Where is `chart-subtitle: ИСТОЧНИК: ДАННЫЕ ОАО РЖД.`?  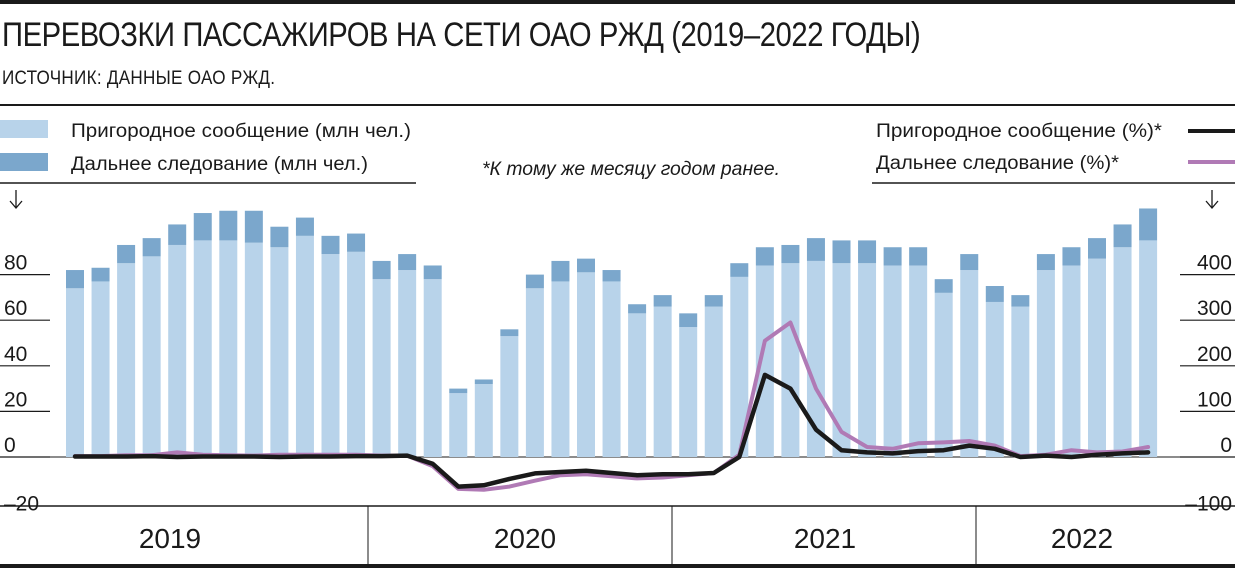 chart-subtitle: ИСТОЧНИК: ДАННЫЕ ОАО РЖД. is located at coordinates (139, 78).